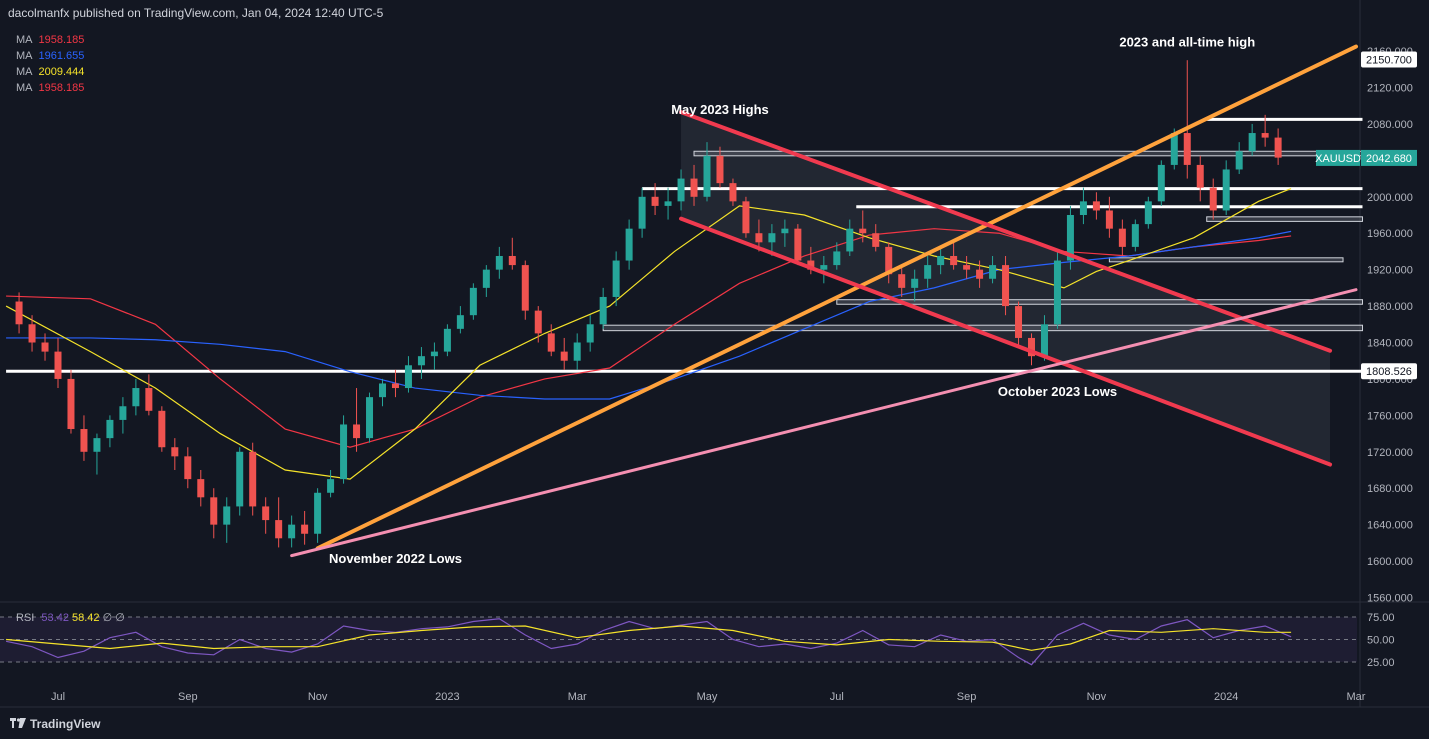 The height and width of the screenshot is (739, 1429). I want to click on last-price-box, so click(1389, 157).